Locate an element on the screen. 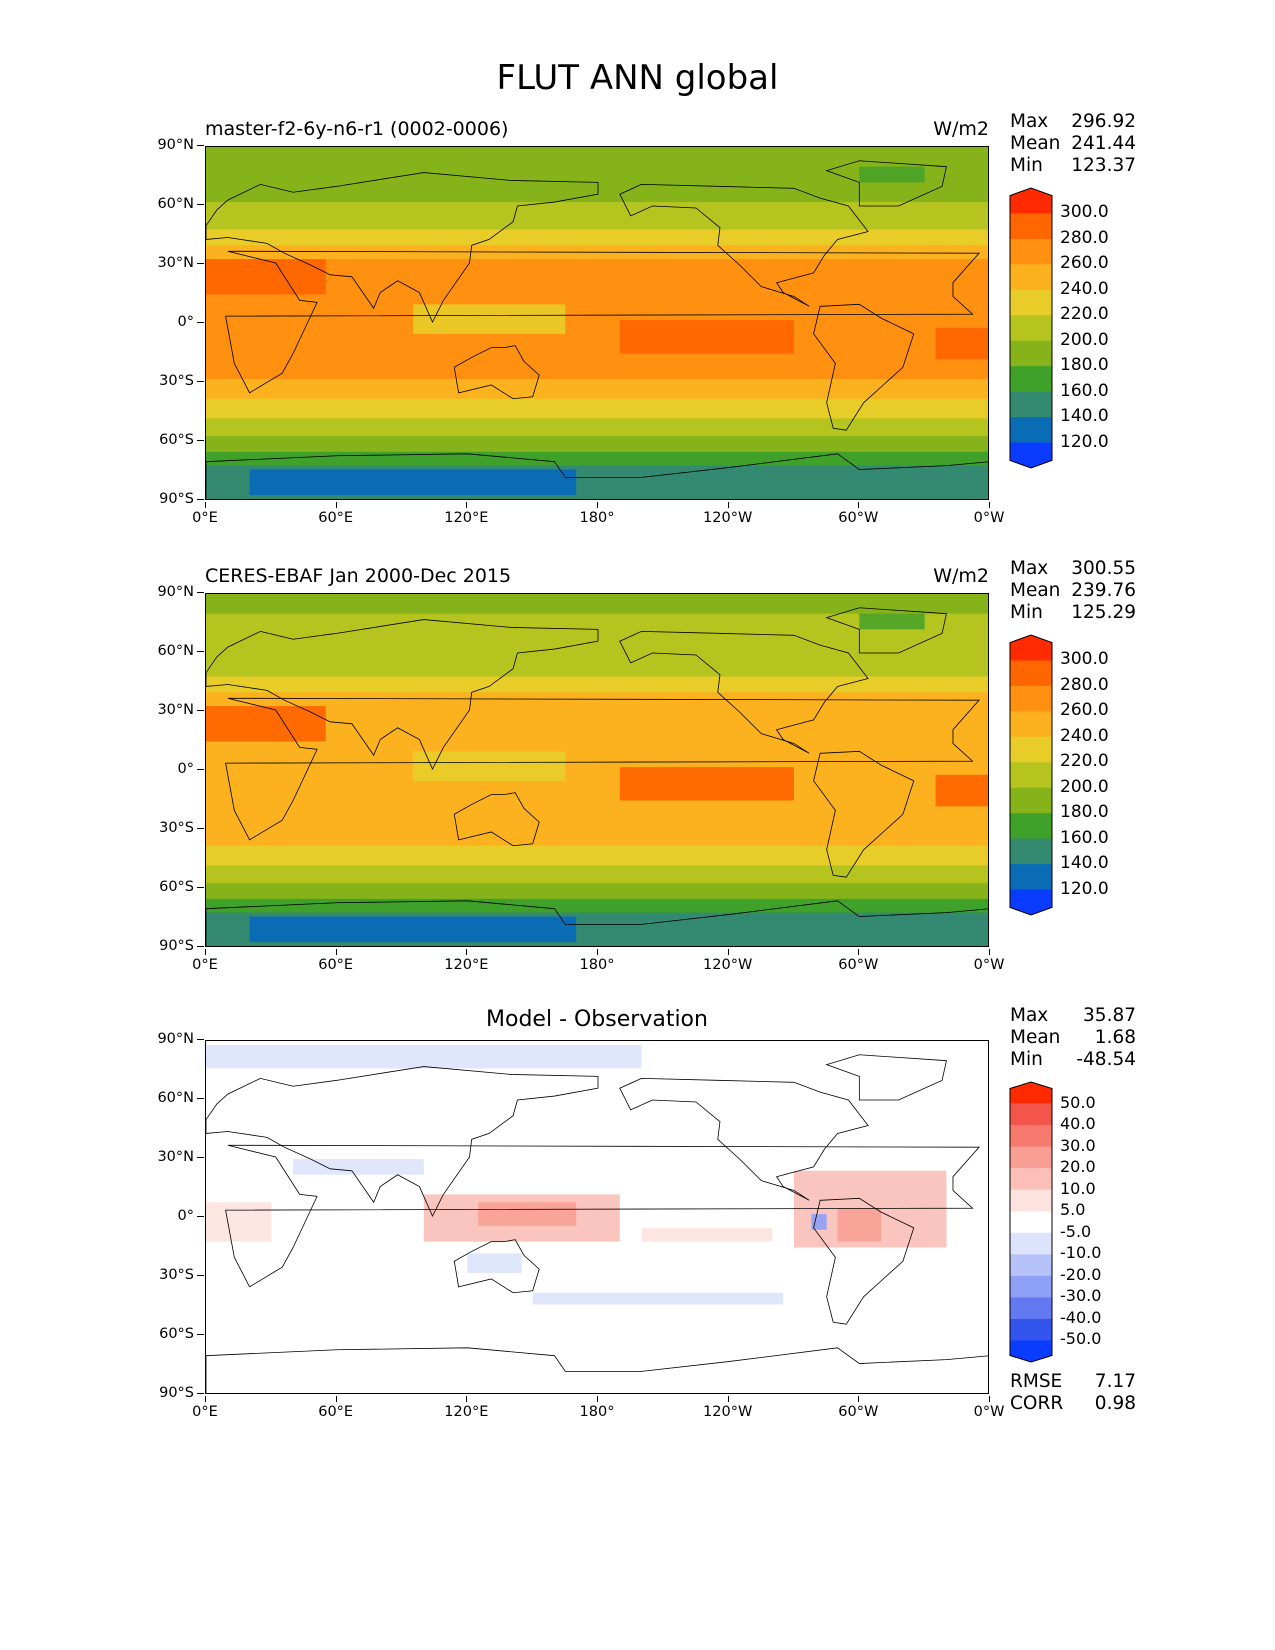  stat-value: 239.76 is located at coordinates (1103, 590).